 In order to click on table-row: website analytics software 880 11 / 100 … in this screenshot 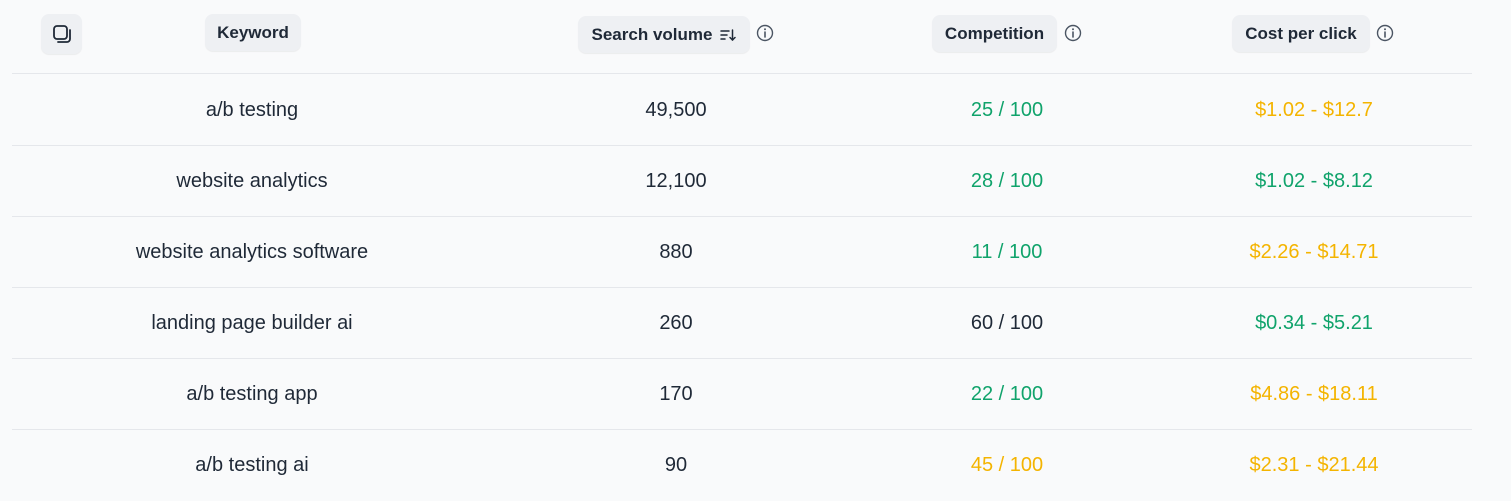, I will do `click(742, 252)`.